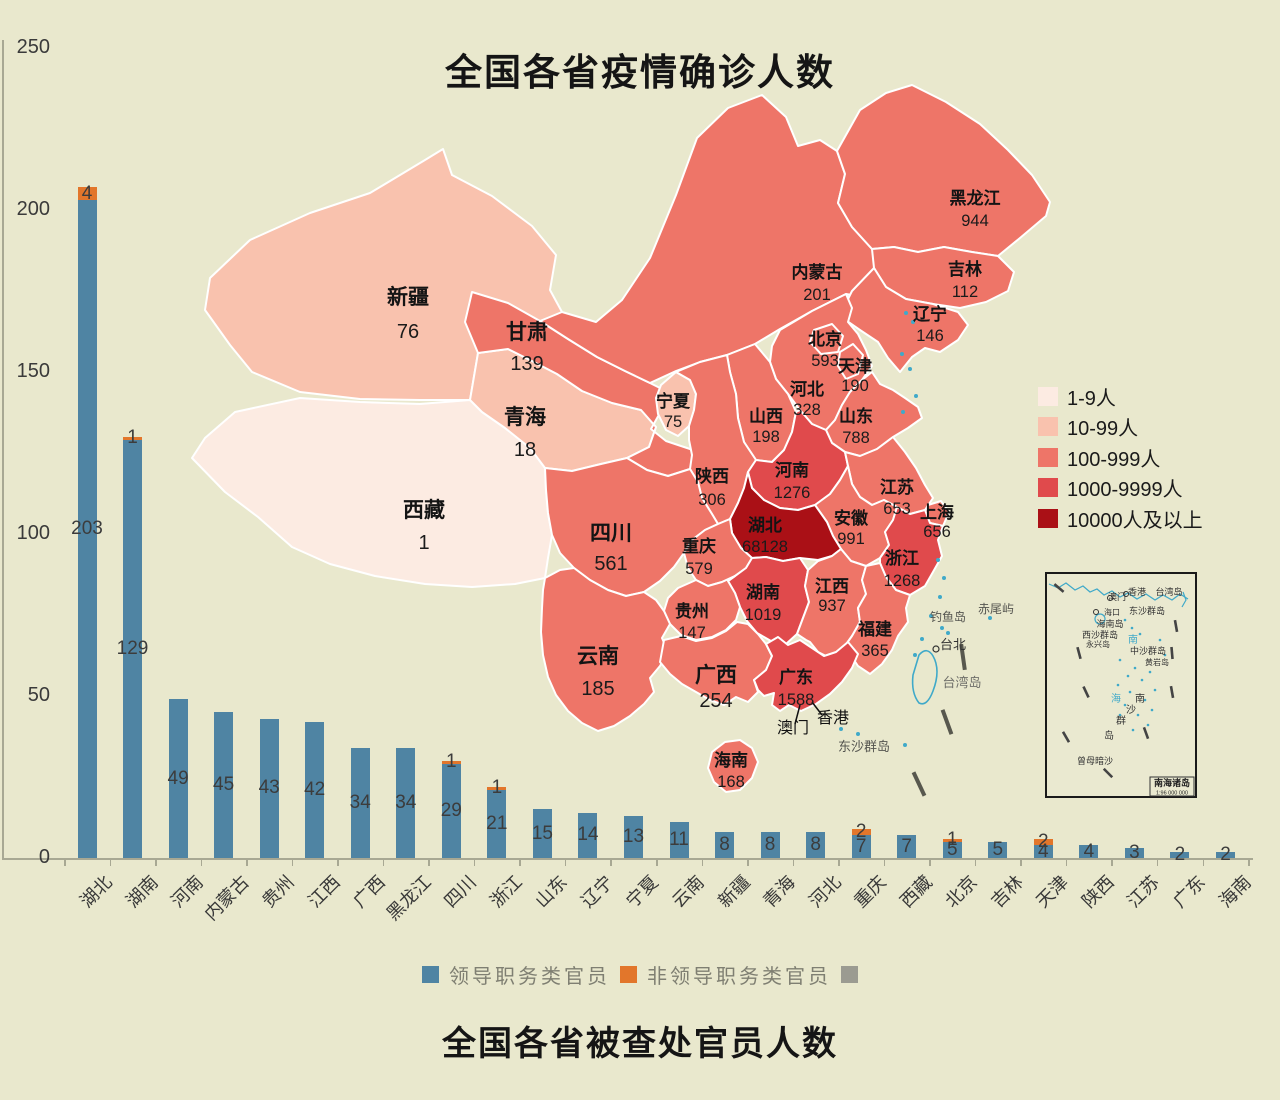 Image resolution: width=1280 pixels, height=1100 pixels. Describe the element at coordinates (1114, 459) in the screenshot. I see `map-legend-label: 100-999人` at that location.